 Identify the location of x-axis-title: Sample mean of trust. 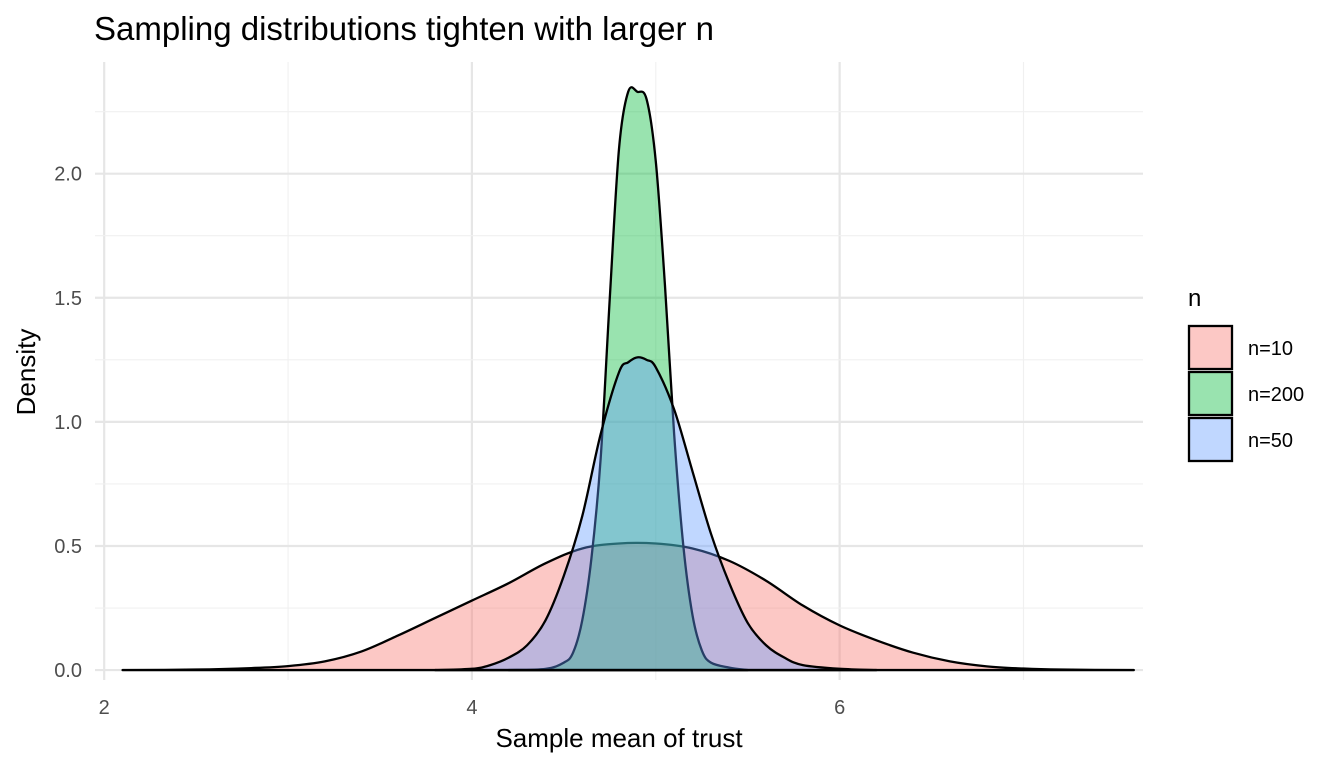
(619, 738).